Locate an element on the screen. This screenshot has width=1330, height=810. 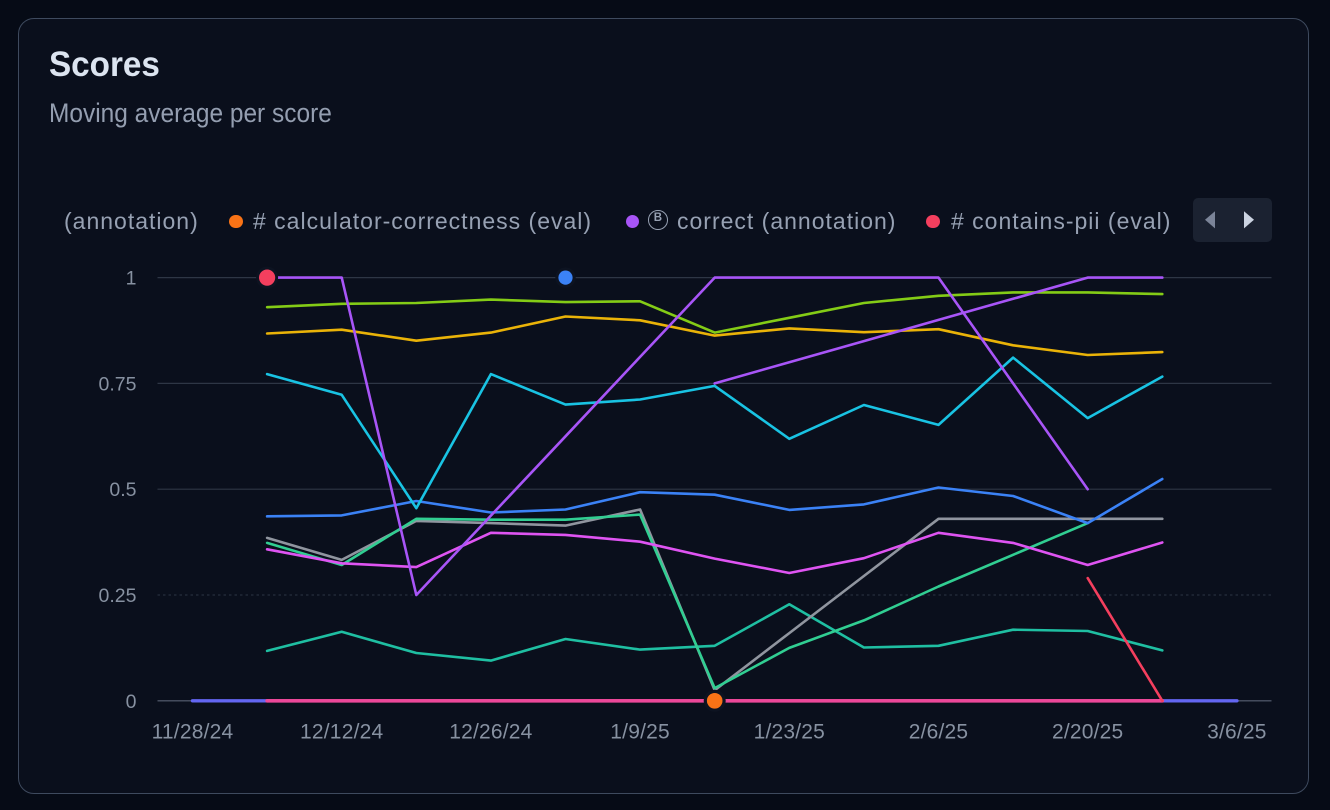
svg-text: 1/23/25 is located at coordinates (789, 732).